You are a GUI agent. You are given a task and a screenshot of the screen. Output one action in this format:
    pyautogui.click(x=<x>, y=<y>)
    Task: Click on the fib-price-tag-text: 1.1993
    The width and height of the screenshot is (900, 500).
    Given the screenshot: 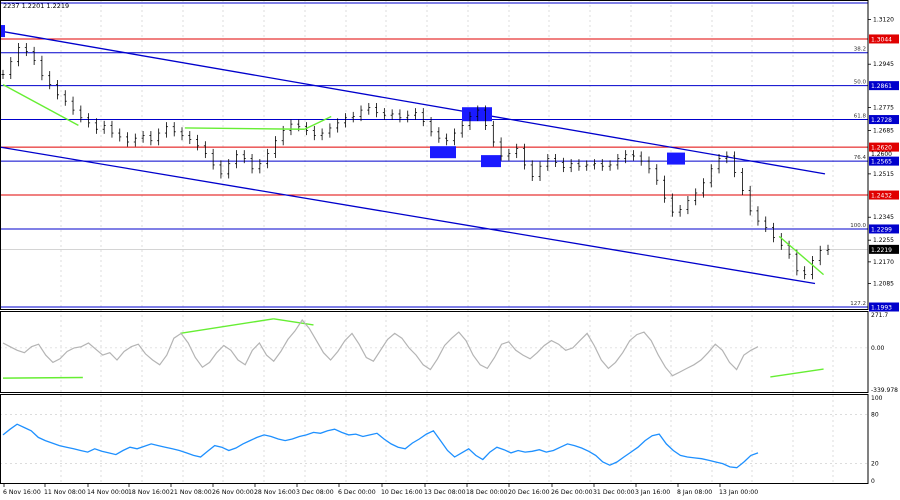 What is the action you would take?
    pyautogui.click(x=881, y=308)
    